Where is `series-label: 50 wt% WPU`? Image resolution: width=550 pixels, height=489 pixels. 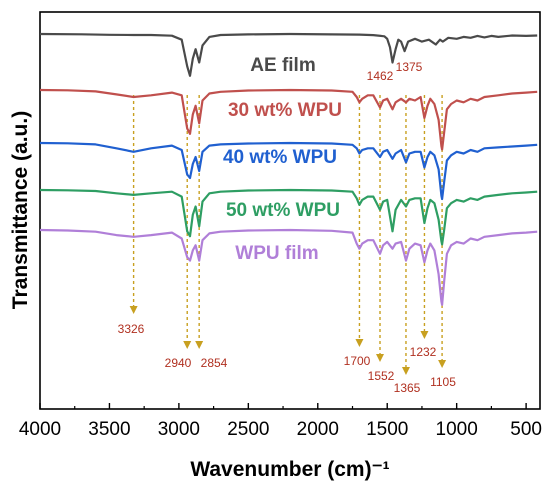 series-label: 50 wt% WPU is located at coordinates (283, 210).